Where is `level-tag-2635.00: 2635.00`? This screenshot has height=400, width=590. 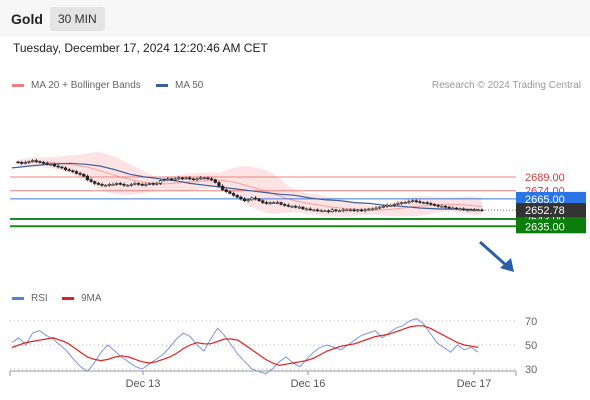 level-tag-2635.00: 2635.00 is located at coordinates (551, 226).